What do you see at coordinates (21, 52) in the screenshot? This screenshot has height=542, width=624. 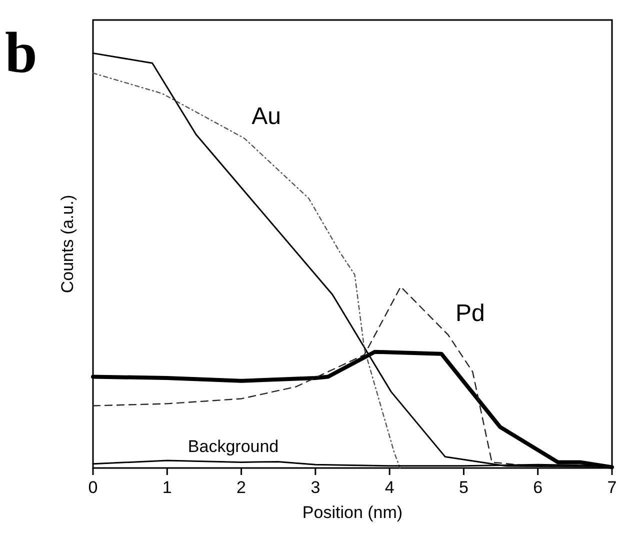 I see `chart-title: b` at bounding box center [21, 52].